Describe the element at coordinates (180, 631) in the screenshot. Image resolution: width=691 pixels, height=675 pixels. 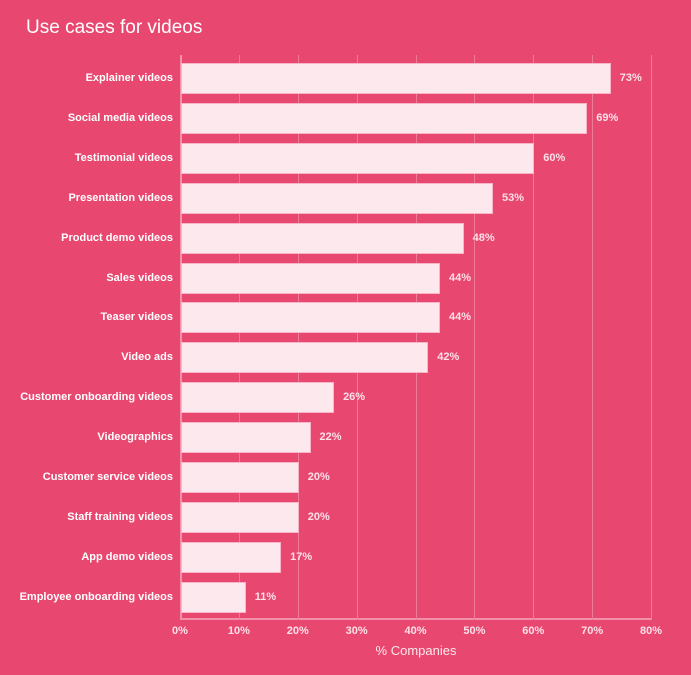
I see `x-tick-label: 0%` at that location.